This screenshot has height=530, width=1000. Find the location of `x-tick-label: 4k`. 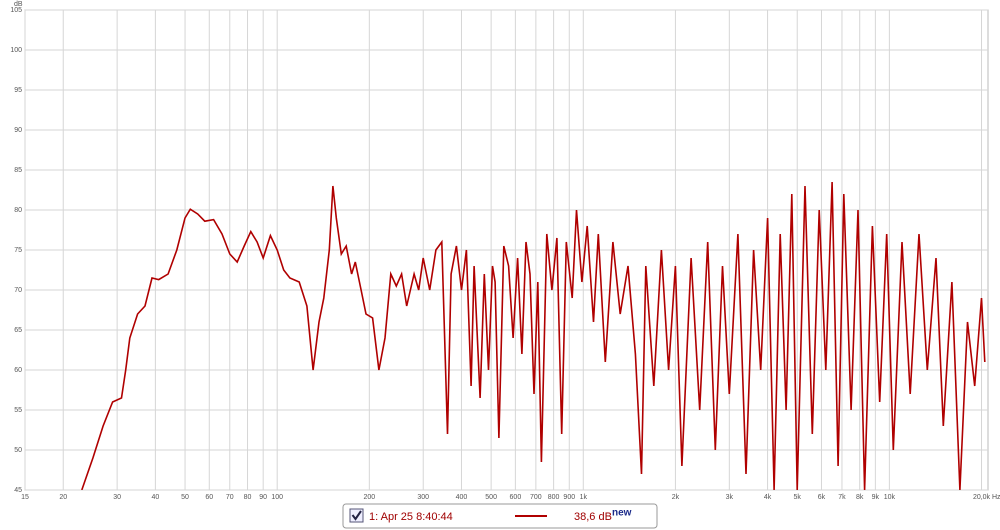

x-tick-label: 4k is located at coordinates (768, 497).